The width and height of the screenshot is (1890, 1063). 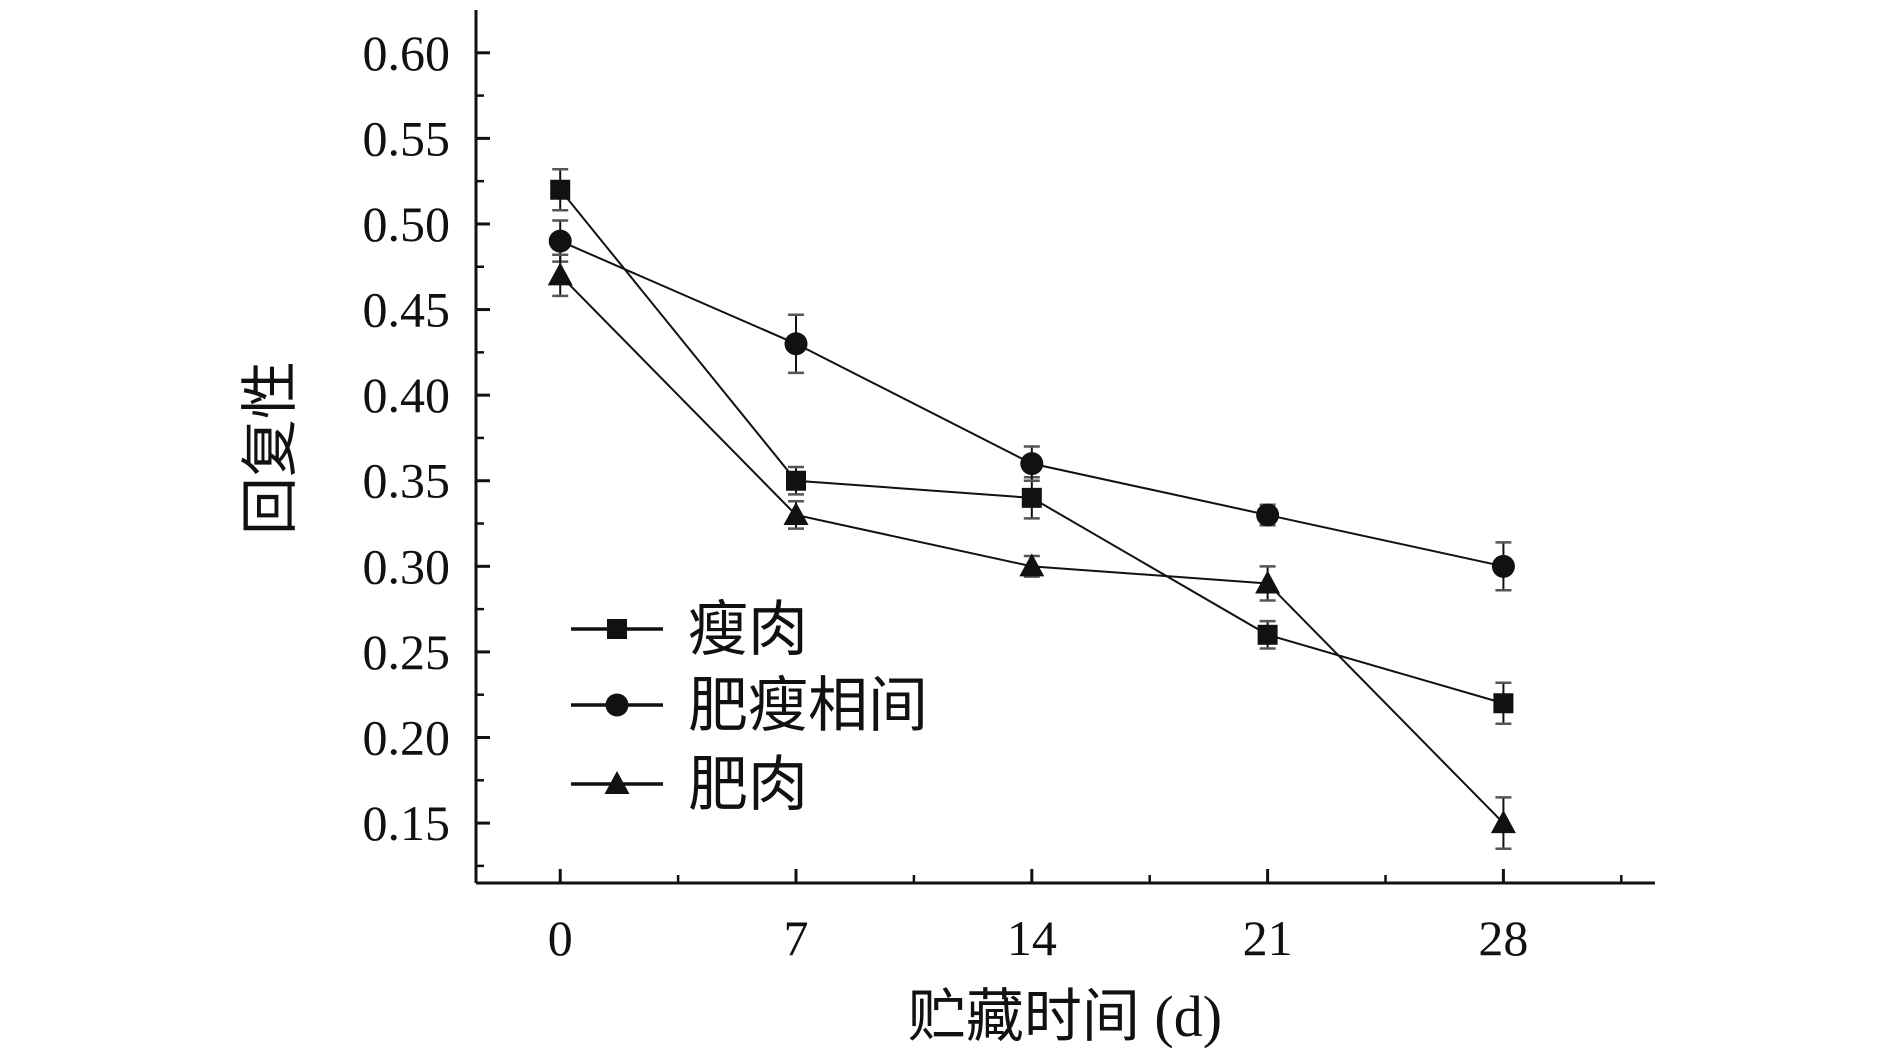 I want to click on x-tick-label: 0, so click(x=560, y=938).